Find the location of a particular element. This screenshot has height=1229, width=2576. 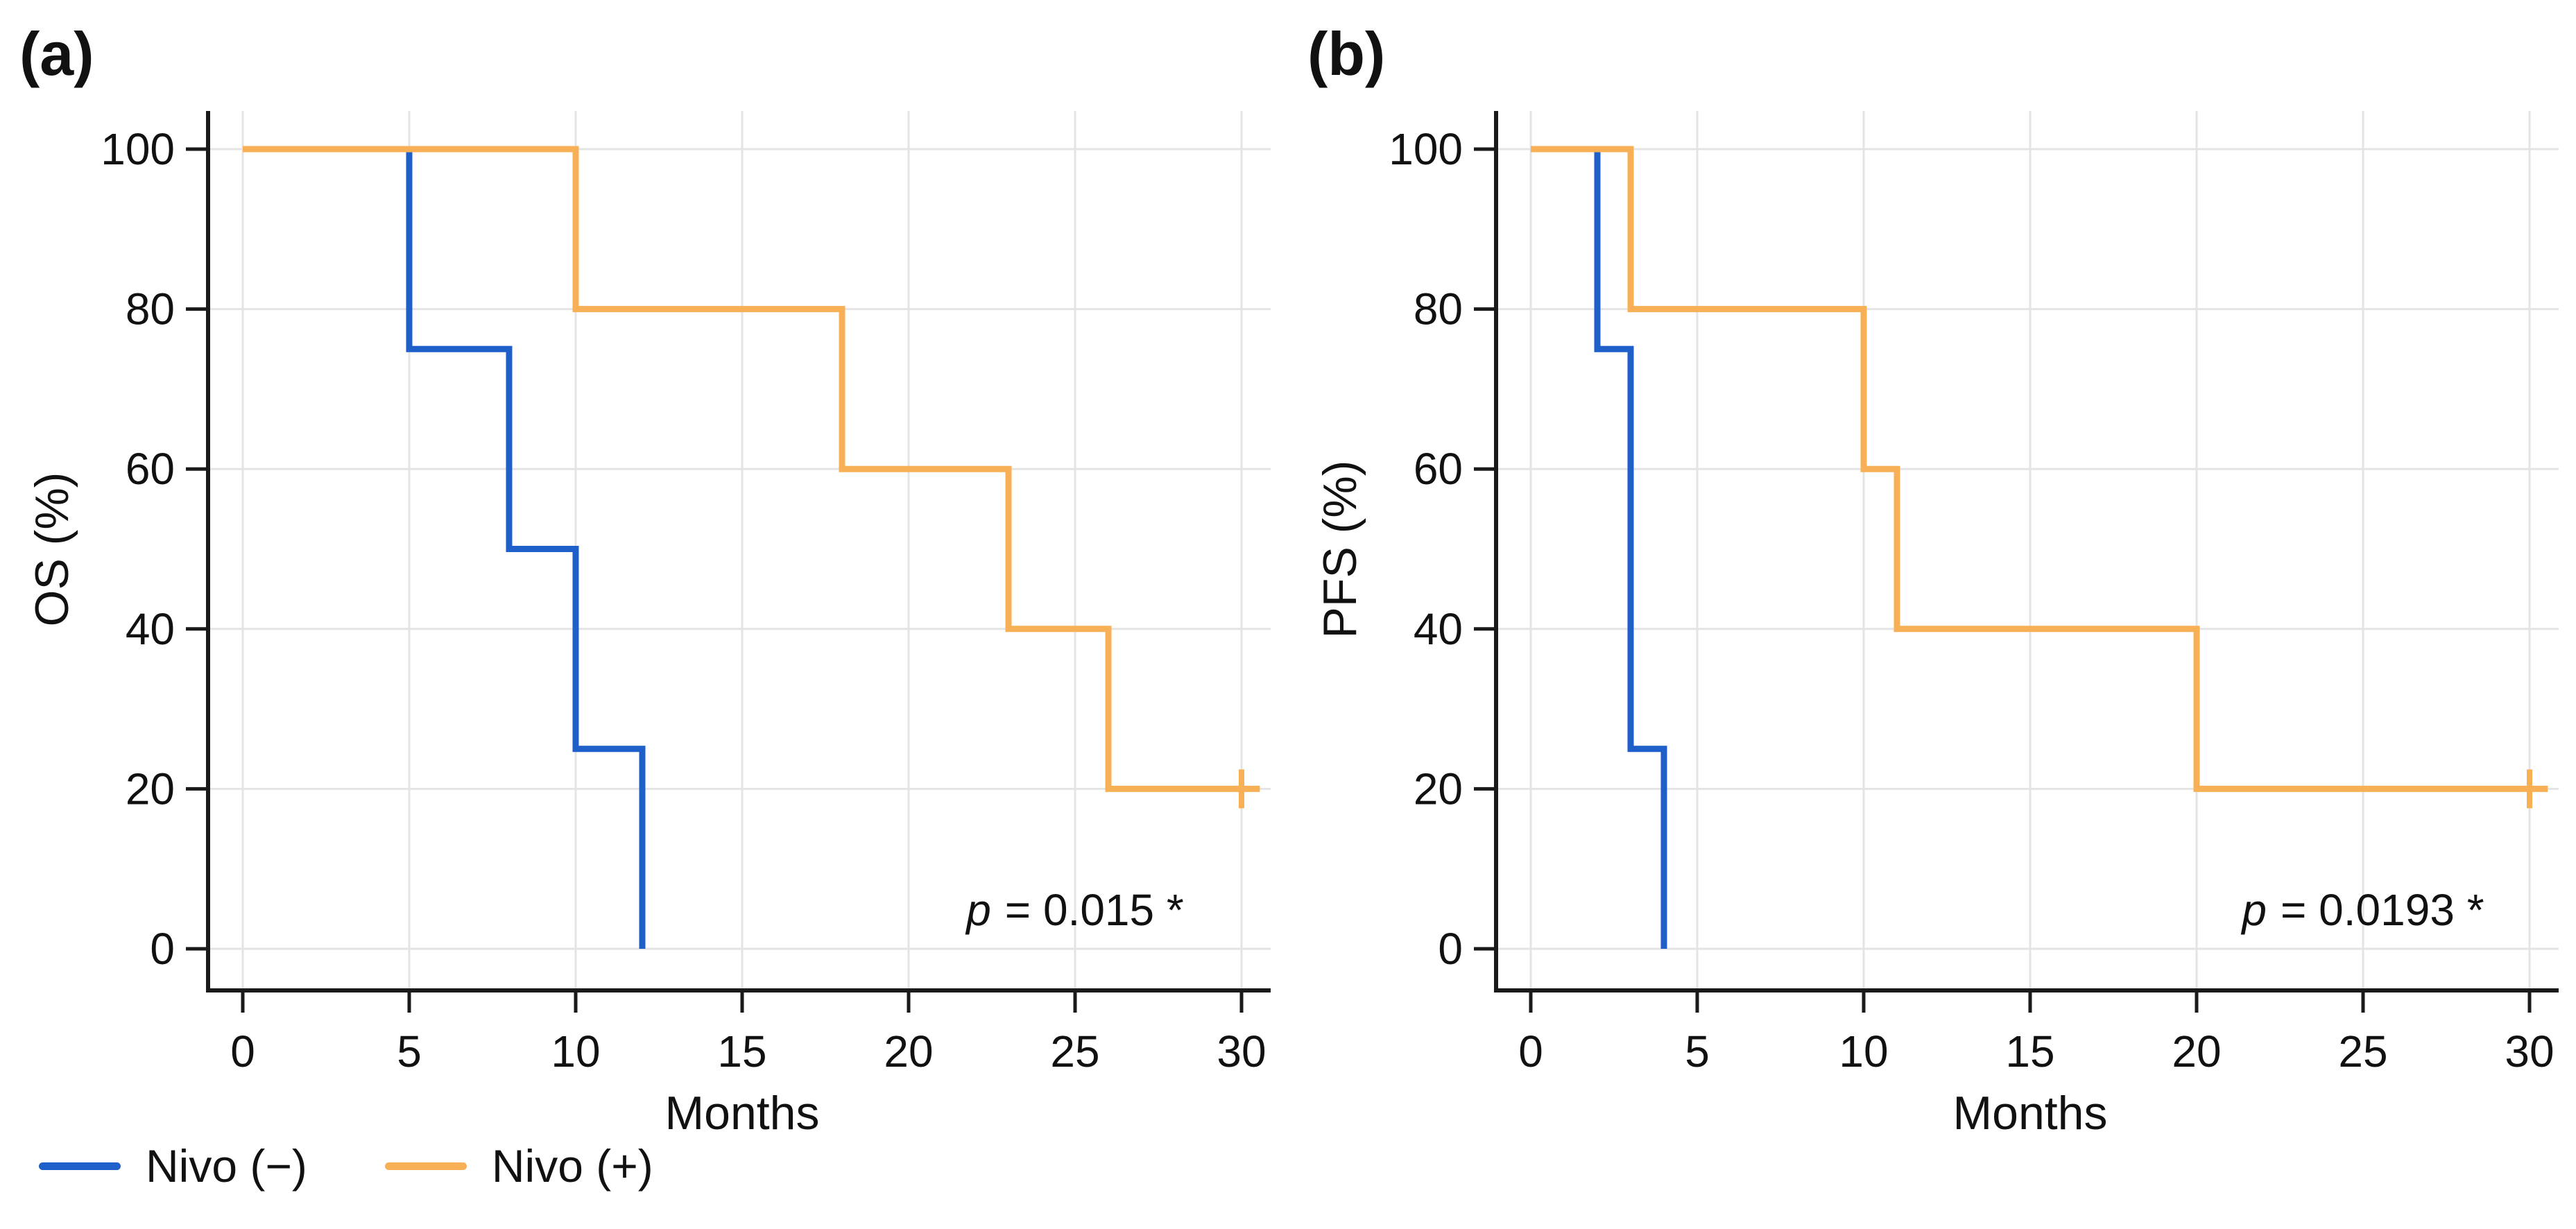

p-value-annotation: p = 0.015 * is located at coordinates (1074, 910).